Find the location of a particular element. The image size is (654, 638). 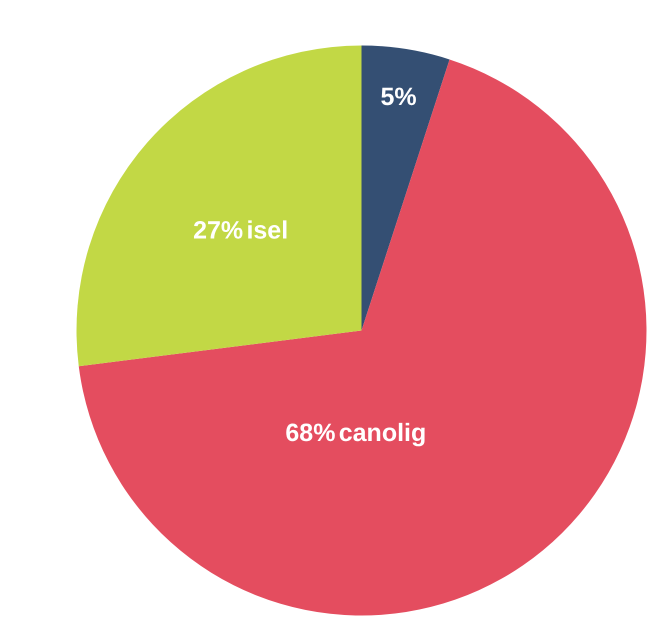

data-label: 27% is located at coordinates (218, 230).